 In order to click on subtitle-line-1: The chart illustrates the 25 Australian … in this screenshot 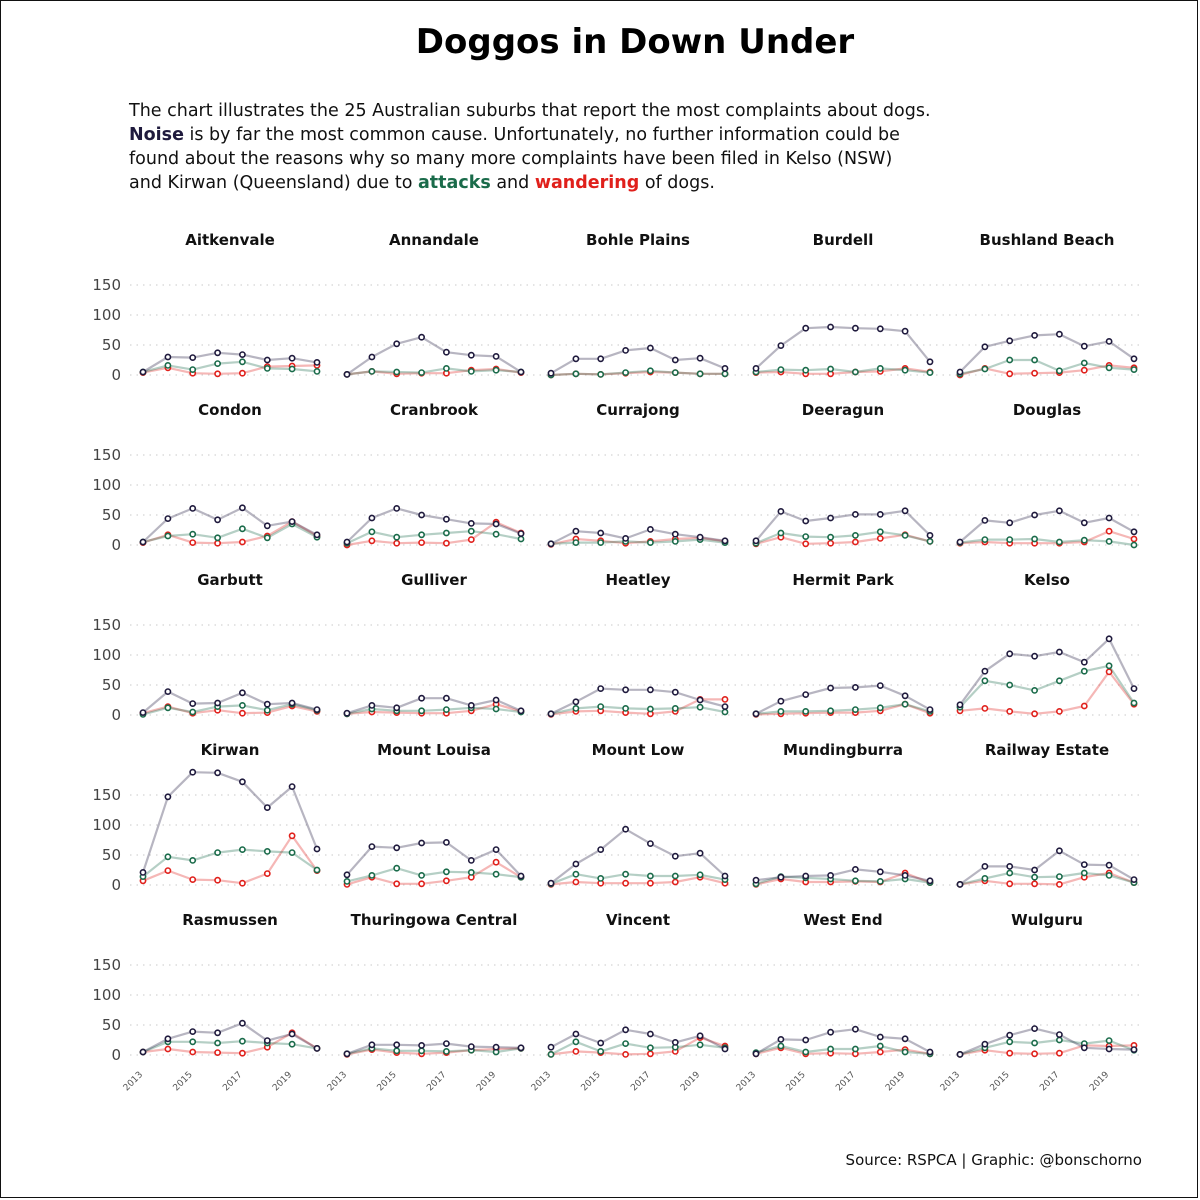, I will do `click(530, 111)`.